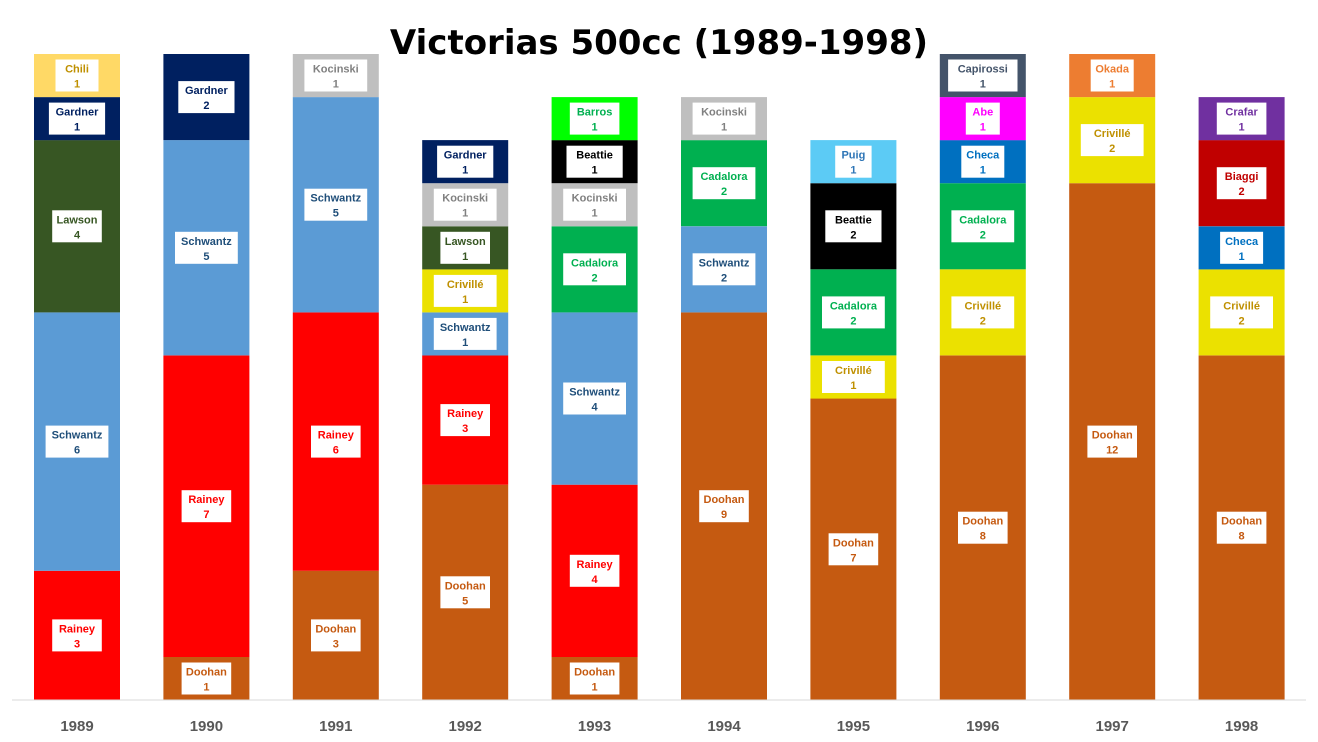  Describe the element at coordinates (724, 278) in the screenshot. I see `data-label-wins-1994-schwantz: 2` at that location.